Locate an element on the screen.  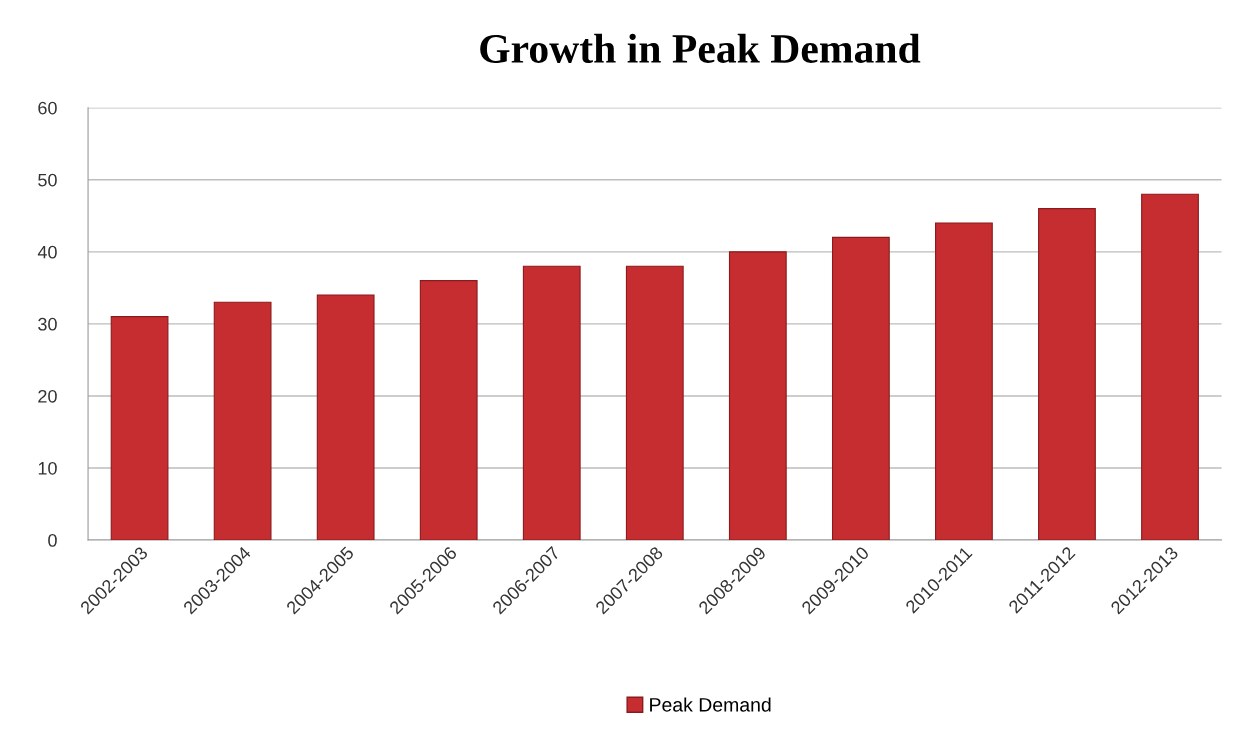
y-tick-label: 30 is located at coordinates (47, 324).